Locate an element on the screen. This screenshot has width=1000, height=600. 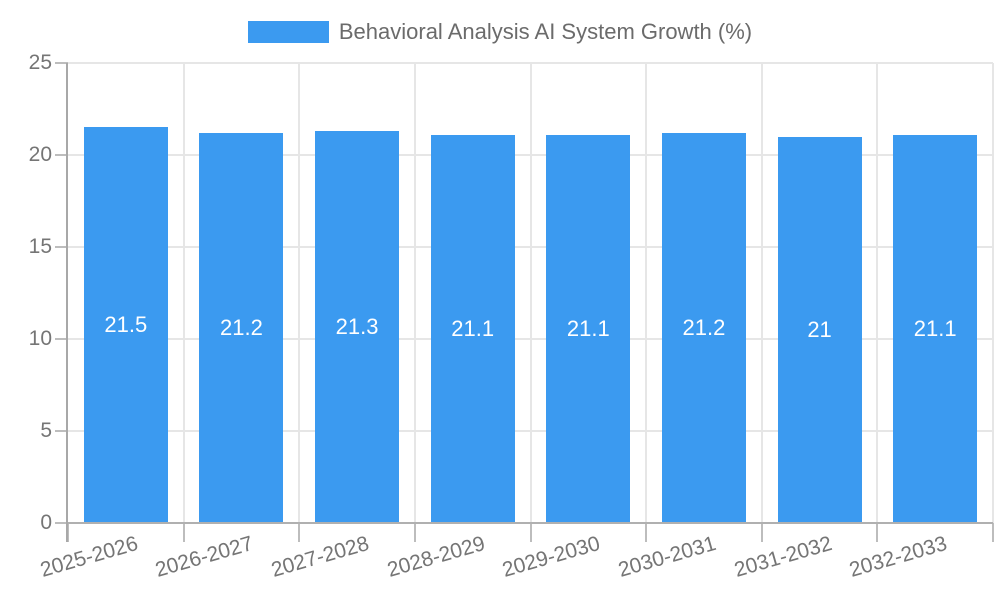
y-tick-label: 15 is located at coordinates (40, 246).